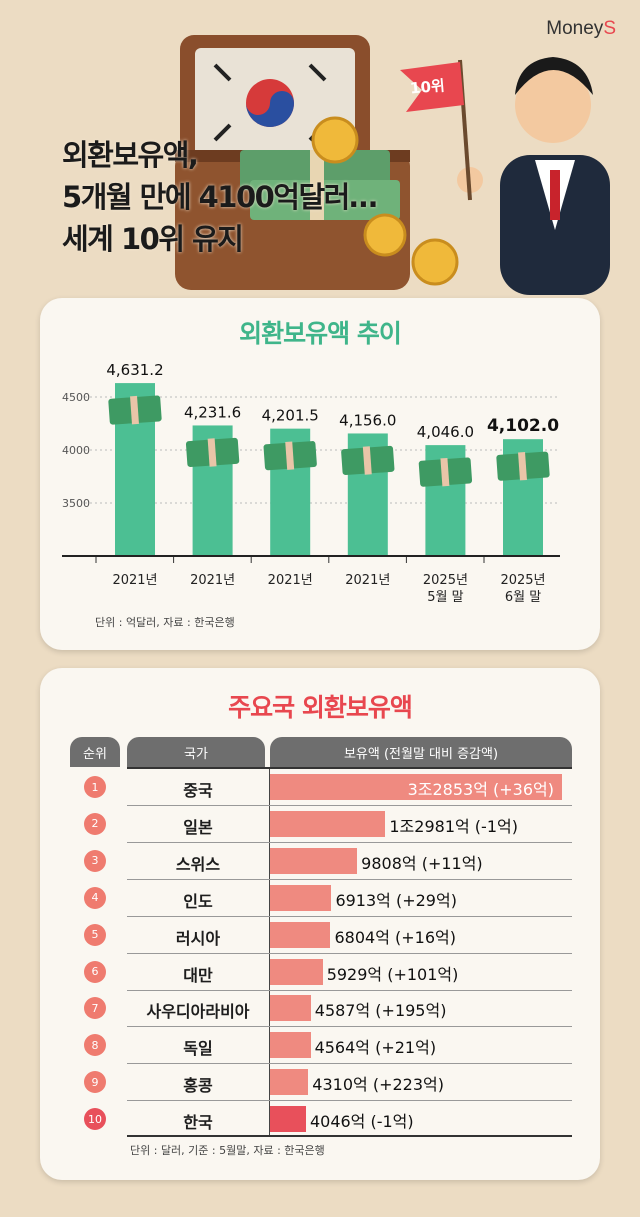 This screenshot has height=1217, width=640. I want to click on rank-badge: 2, so click(95, 823).